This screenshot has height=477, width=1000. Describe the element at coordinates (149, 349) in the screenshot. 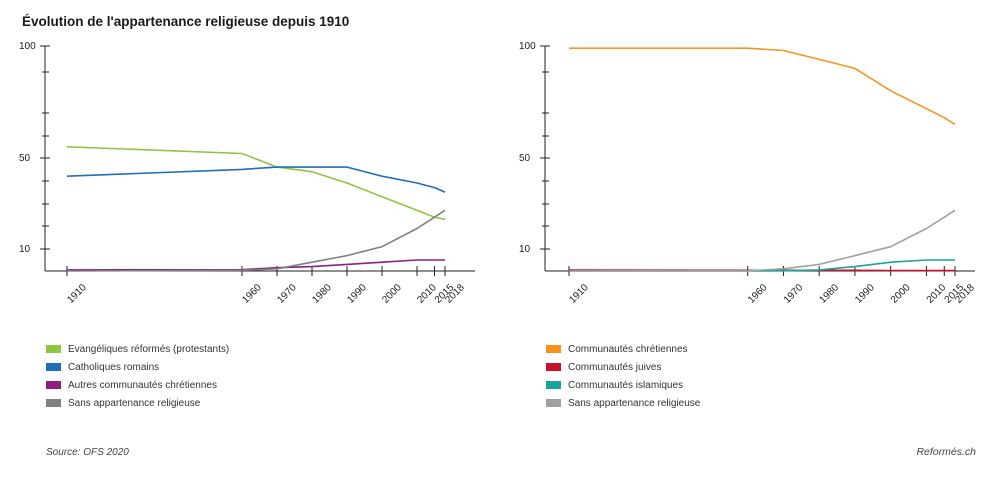

I see `legend-label: Evangéliques réformés (protestants)` at that location.